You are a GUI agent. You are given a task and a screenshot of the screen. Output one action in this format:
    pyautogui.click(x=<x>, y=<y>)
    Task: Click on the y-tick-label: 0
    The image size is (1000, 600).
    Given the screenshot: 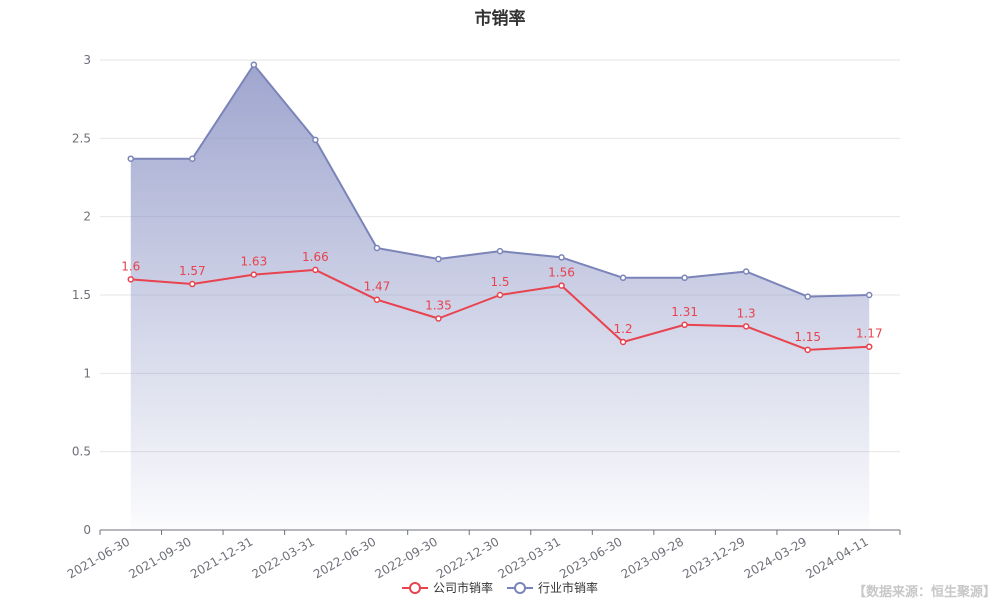 What is the action you would take?
    pyautogui.click(x=87, y=530)
    